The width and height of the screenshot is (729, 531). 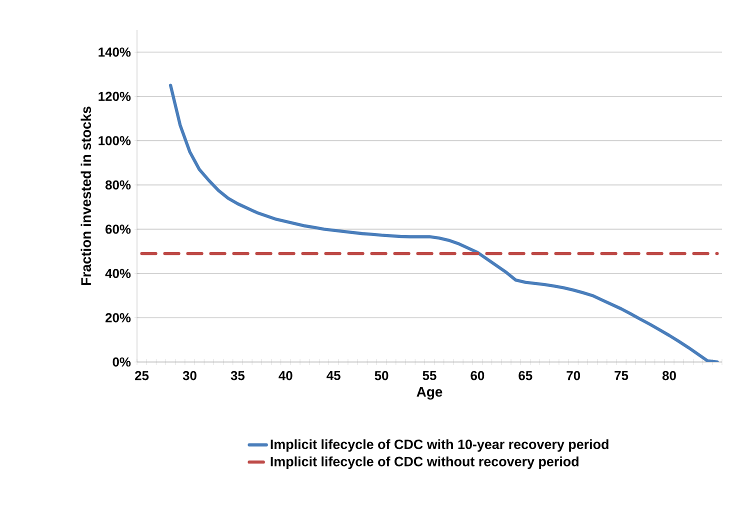 What do you see at coordinates (439, 445) in the screenshot?
I see `legend-label: Implicit lifecycle of CDC with 10-year recovery period` at bounding box center [439, 445].